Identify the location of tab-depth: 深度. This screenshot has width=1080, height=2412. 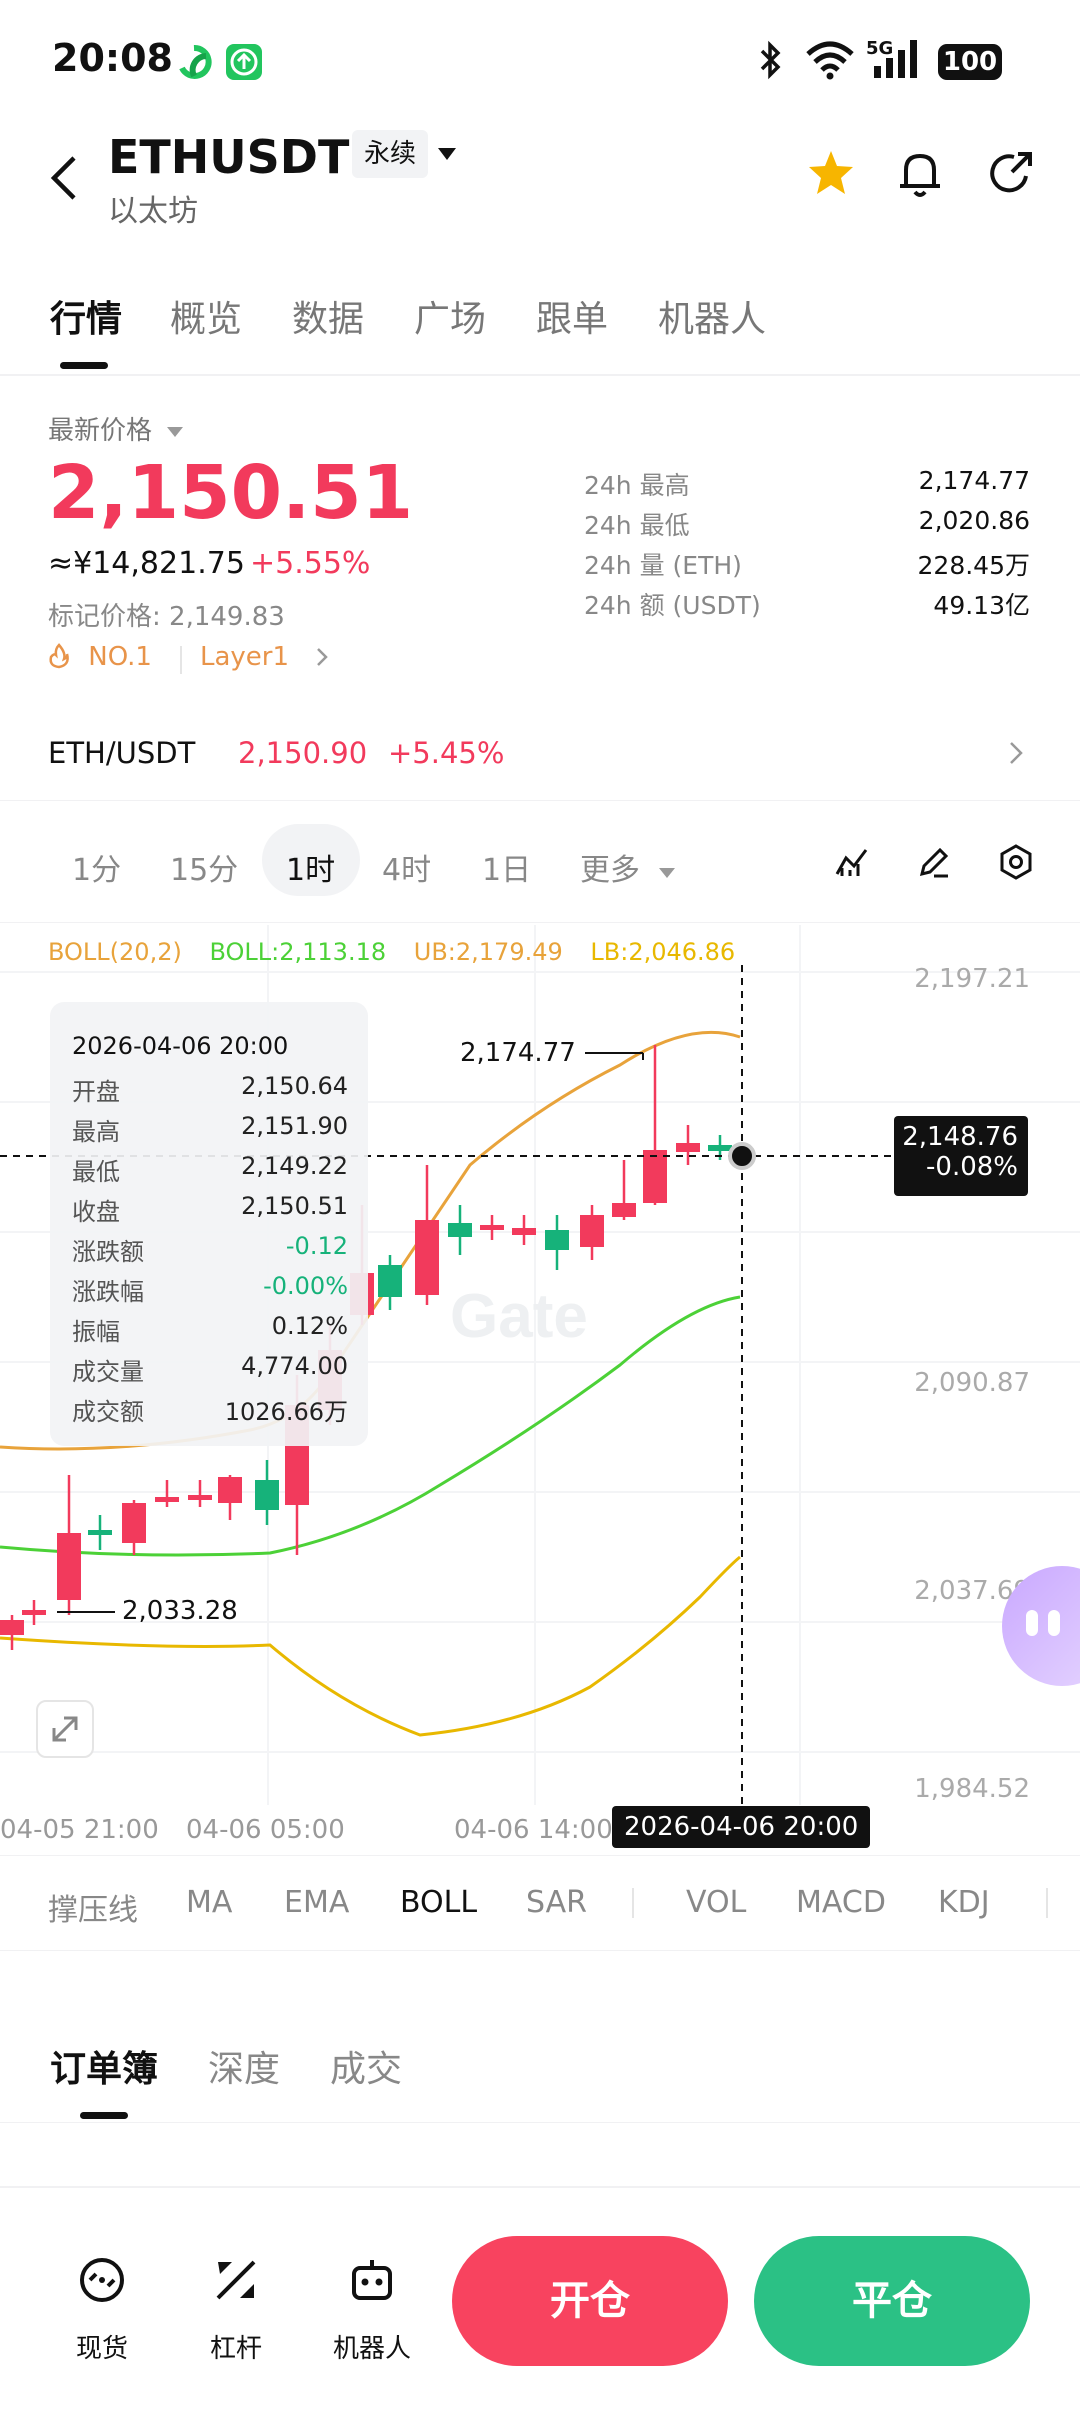
(244, 2069).